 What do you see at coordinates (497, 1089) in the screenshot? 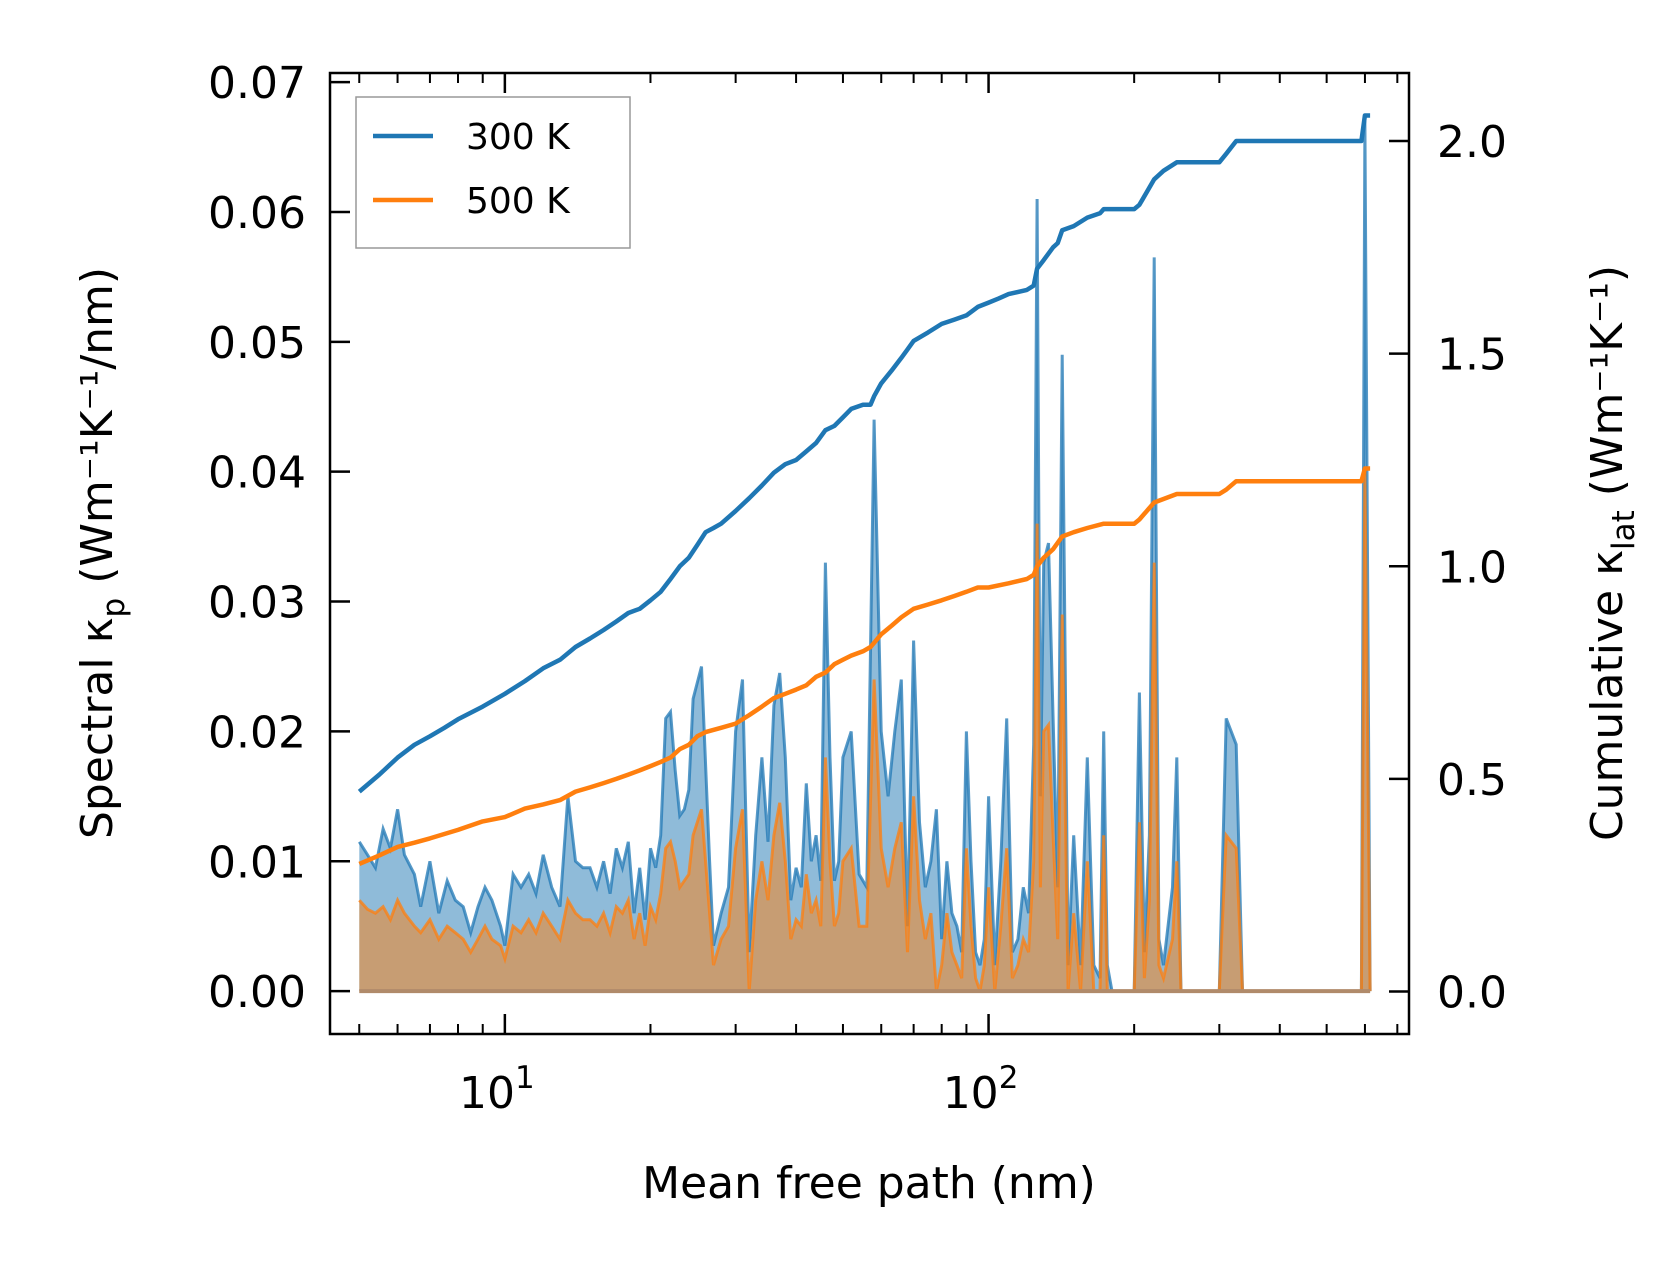
I see `x-tick-label: 10¹` at bounding box center [497, 1089].